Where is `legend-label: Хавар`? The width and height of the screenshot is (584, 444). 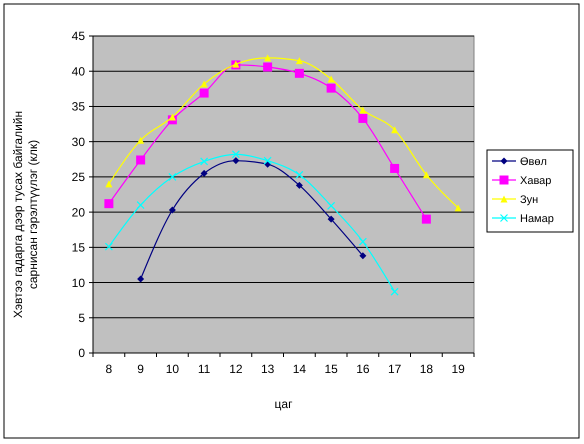
legend-label: Хавар is located at coordinates (536, 180).